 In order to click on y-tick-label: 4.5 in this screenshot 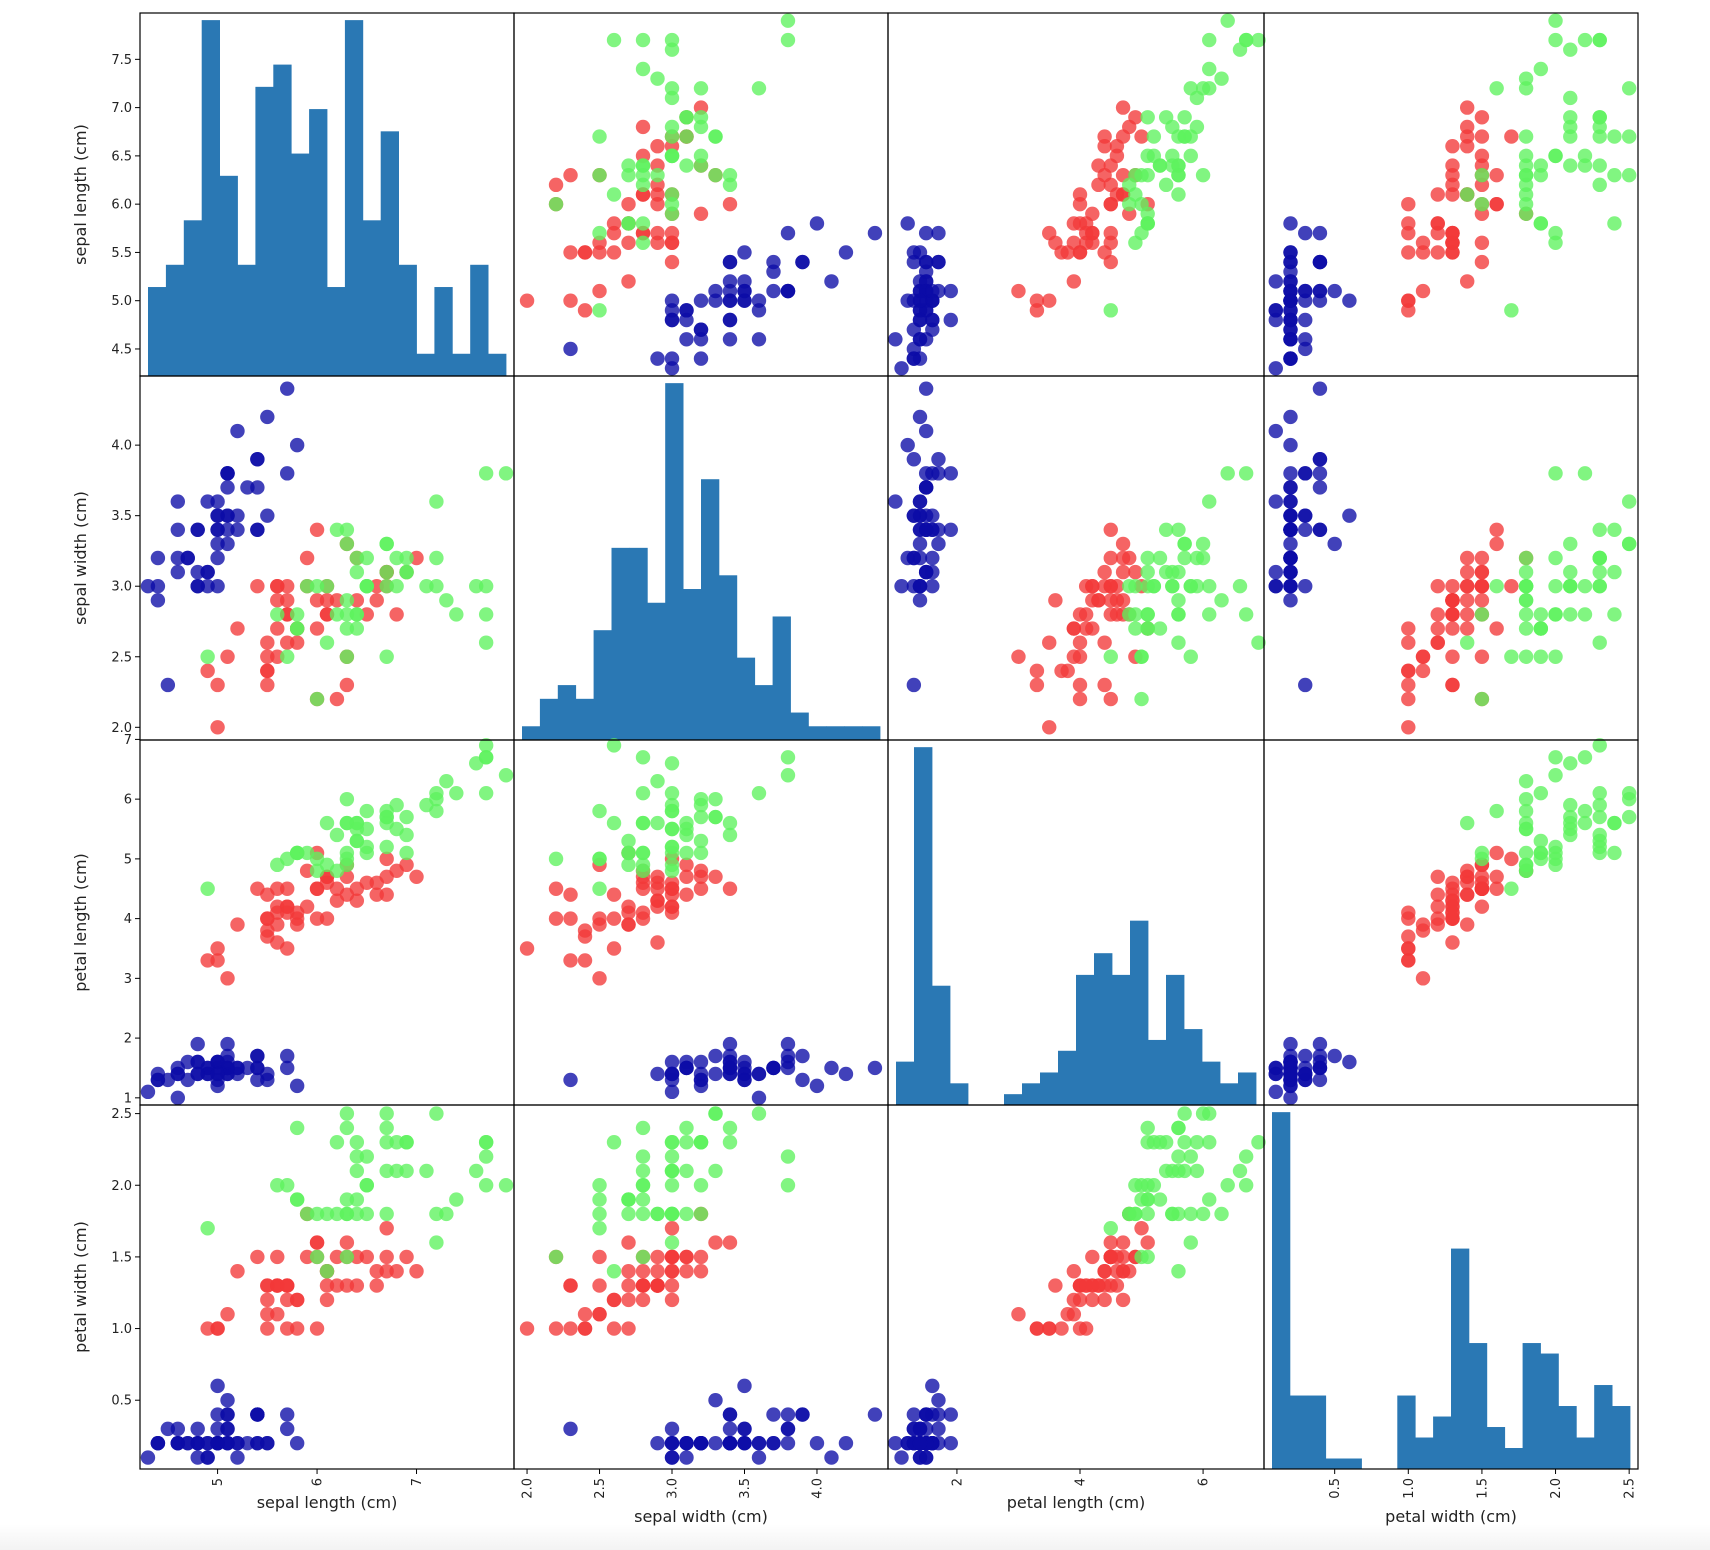, I will do `click(121, 349)`.